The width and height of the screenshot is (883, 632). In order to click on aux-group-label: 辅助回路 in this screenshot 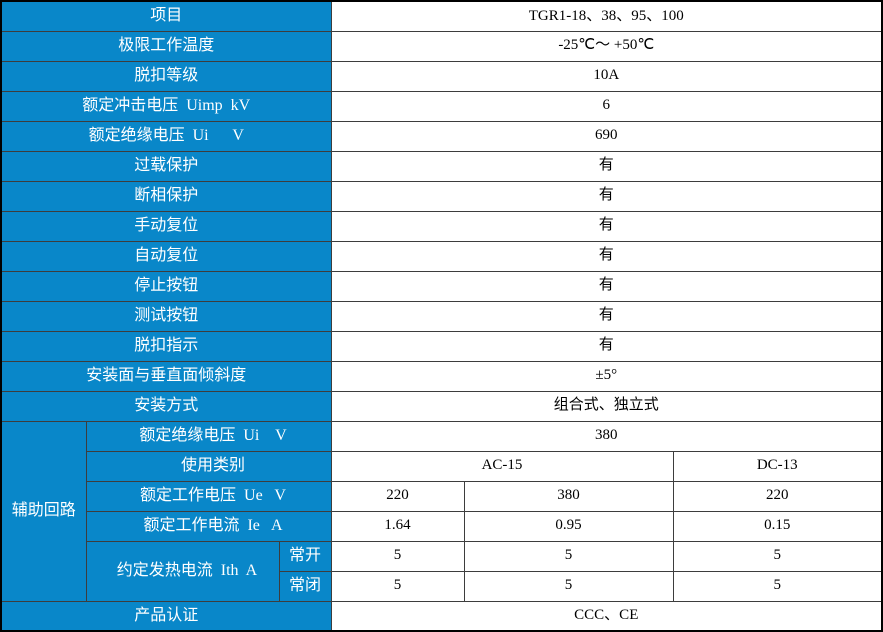, I will do `click(43, 511)`.